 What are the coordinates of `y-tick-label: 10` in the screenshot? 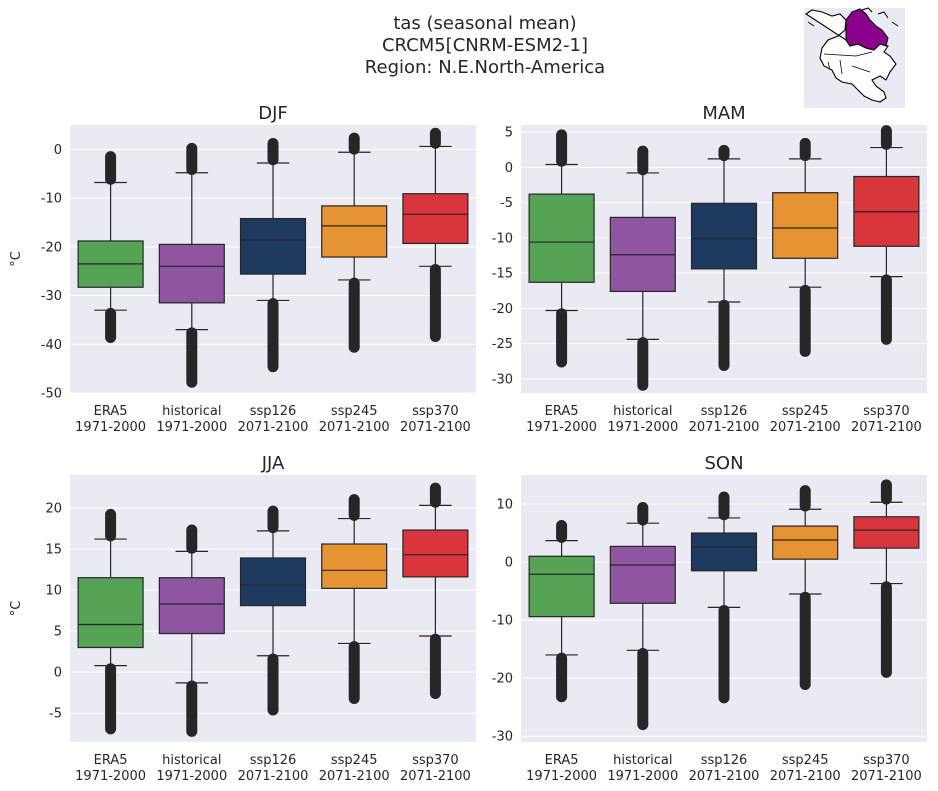 It's located at (53, 591).